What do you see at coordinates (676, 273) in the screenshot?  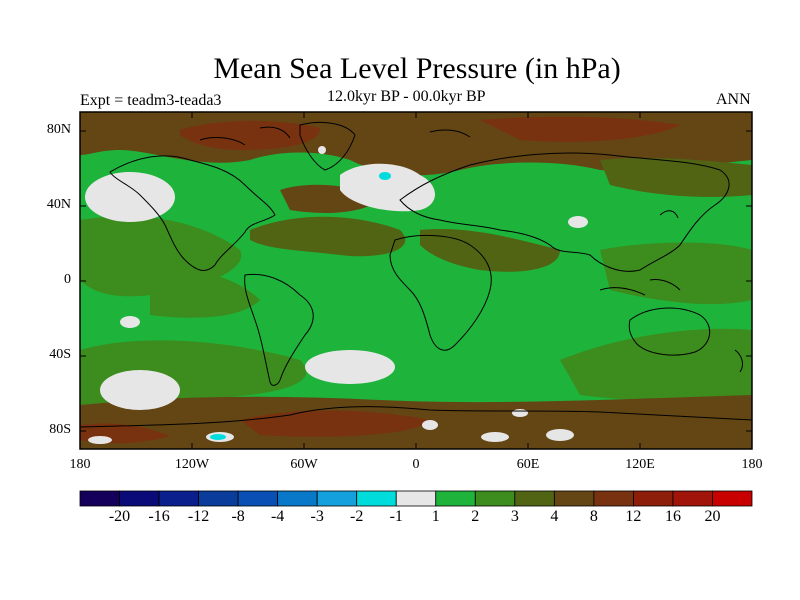 I see `anomaly-band-east-pacific` at bounding box center [676, 273].